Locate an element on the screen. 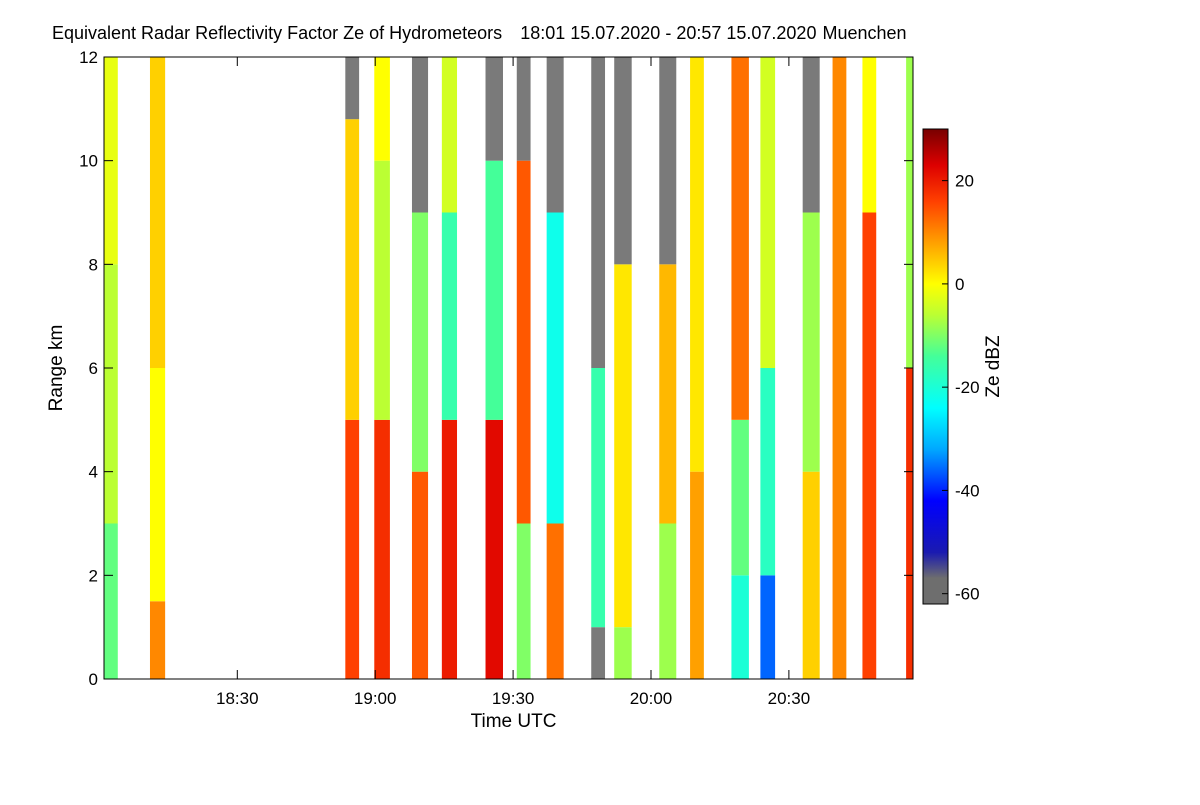 The width and height of the screenshot is (1200, 805). colorbar-ticks: 20 0 -20 -40 -60 is located at coordinates (961, 388).